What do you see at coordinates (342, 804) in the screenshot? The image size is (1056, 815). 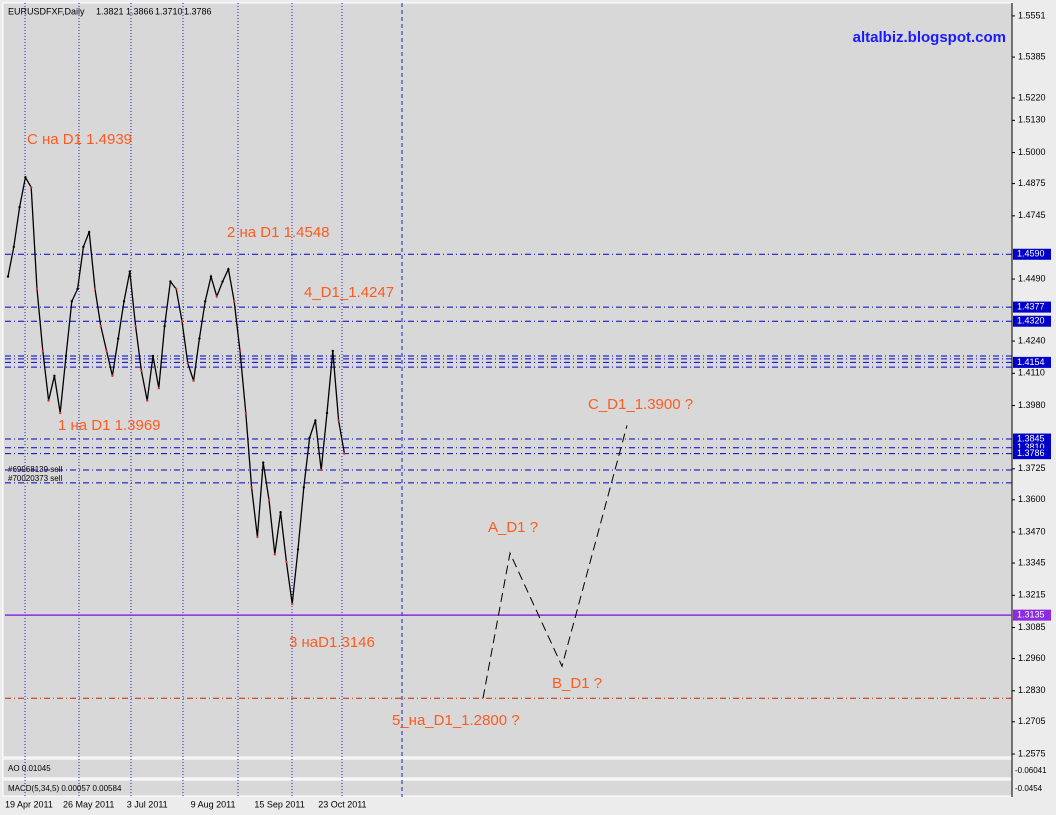 I see `x-tick-label: 23 Oct 2011` at bounding box center [342, 804].